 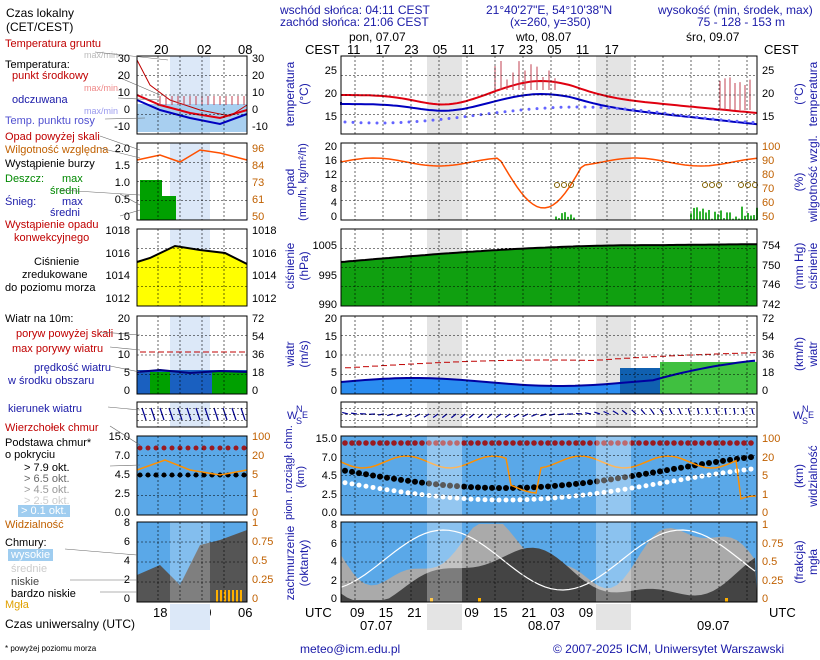 I want to click on cloud-axis-unit: (km), so click(x=301, y=477).